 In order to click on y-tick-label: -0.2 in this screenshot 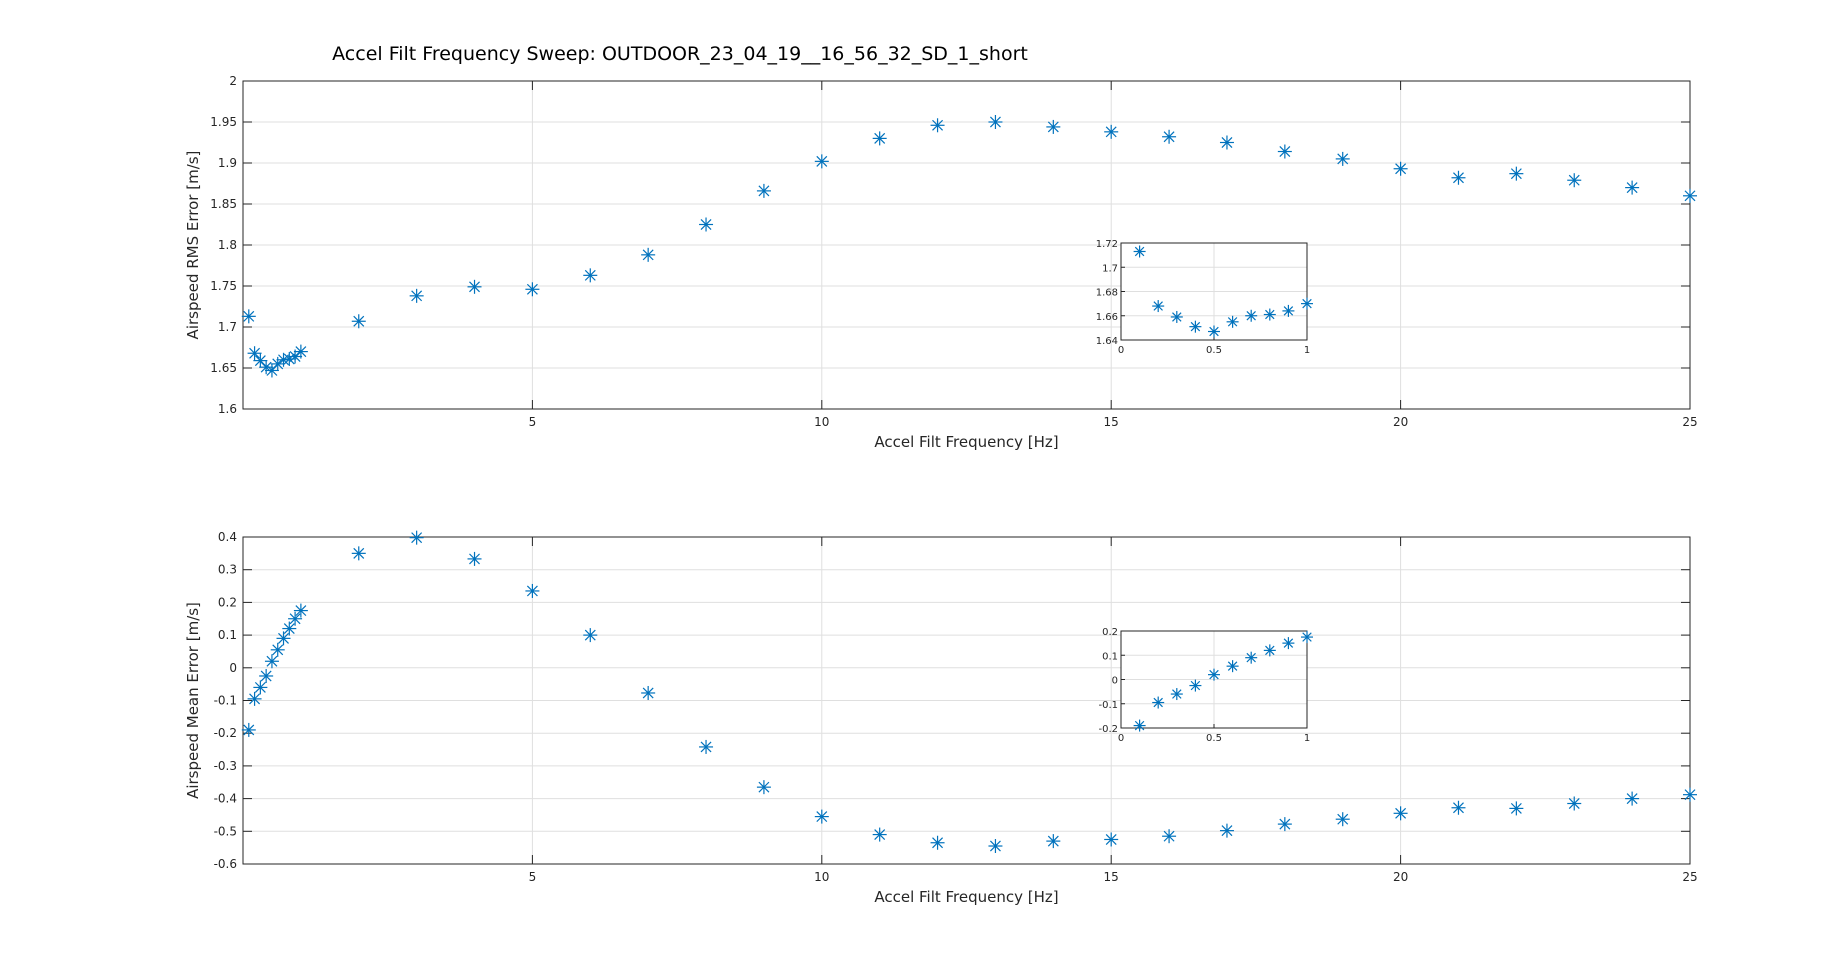, I will do `click(225, 733)`.